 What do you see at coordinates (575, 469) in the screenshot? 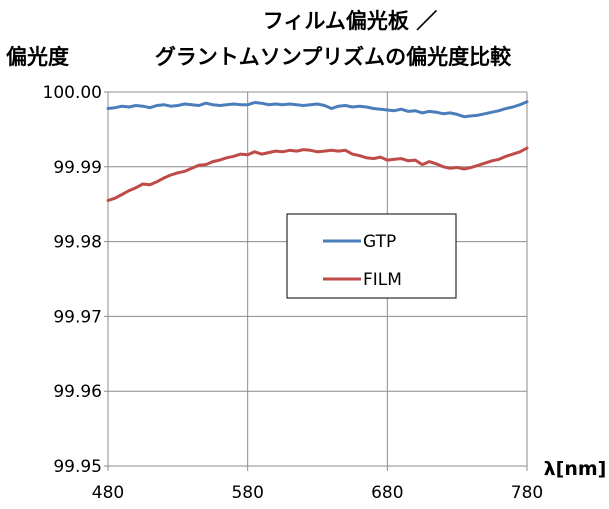
I see `x-axis-label: λ[nm]` at bounding box center [575, 469].